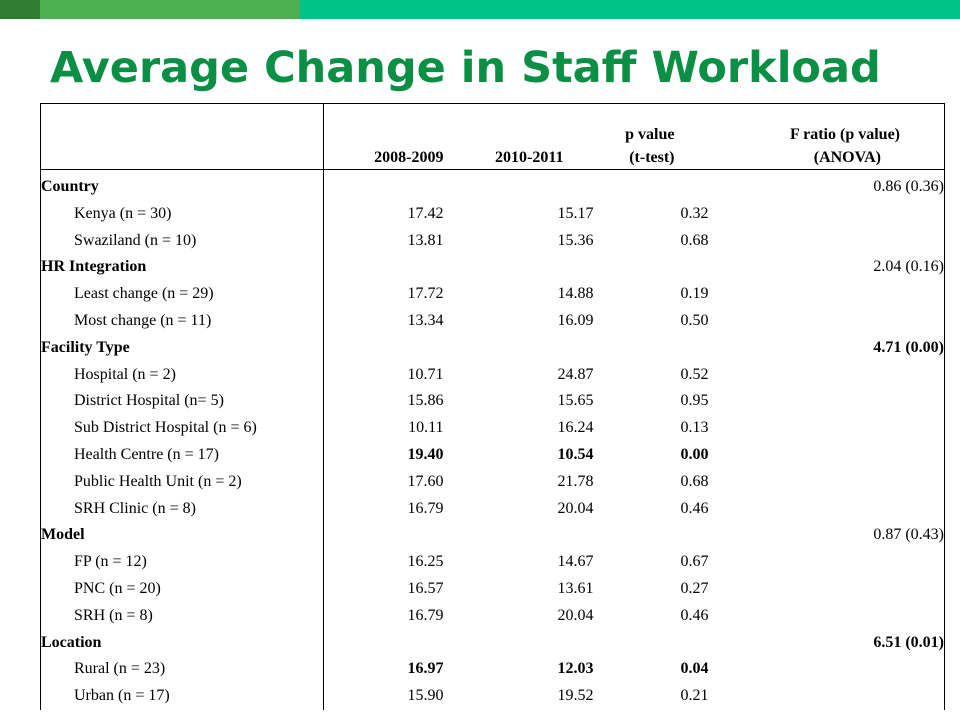 This screenshot has width=960, height=720. Describe the element at coordinates (425, 508) in the screenshot. I see `cell-2008-2009: 16.79` at that location.